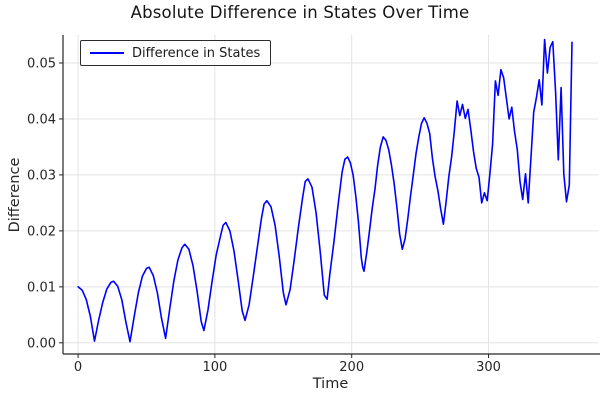 Image resolution: width=600 pixels, height=400 pixels. I want to click on y-tick-label: 0.05, so click(41, 63).